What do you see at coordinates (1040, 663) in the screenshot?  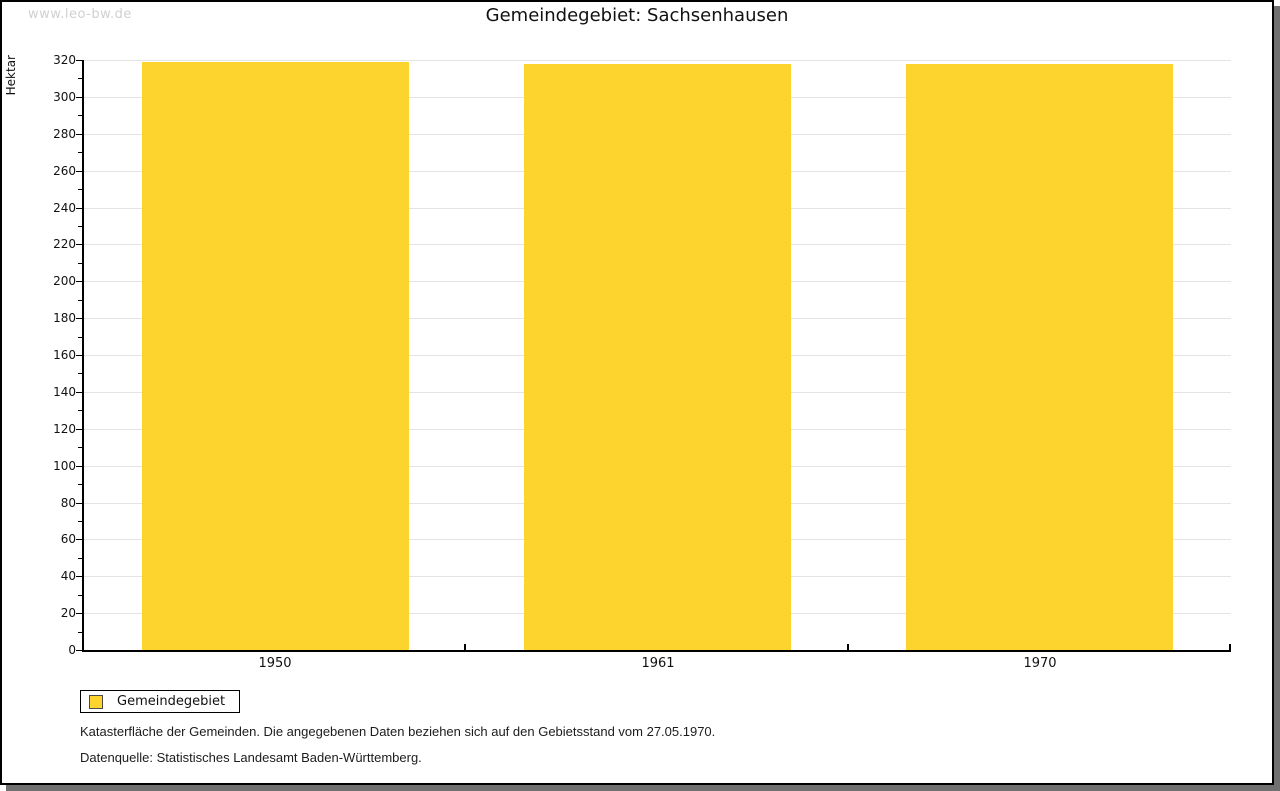 I see `x-tick-label-1970: 1970` at bounding box center [1040, 663].